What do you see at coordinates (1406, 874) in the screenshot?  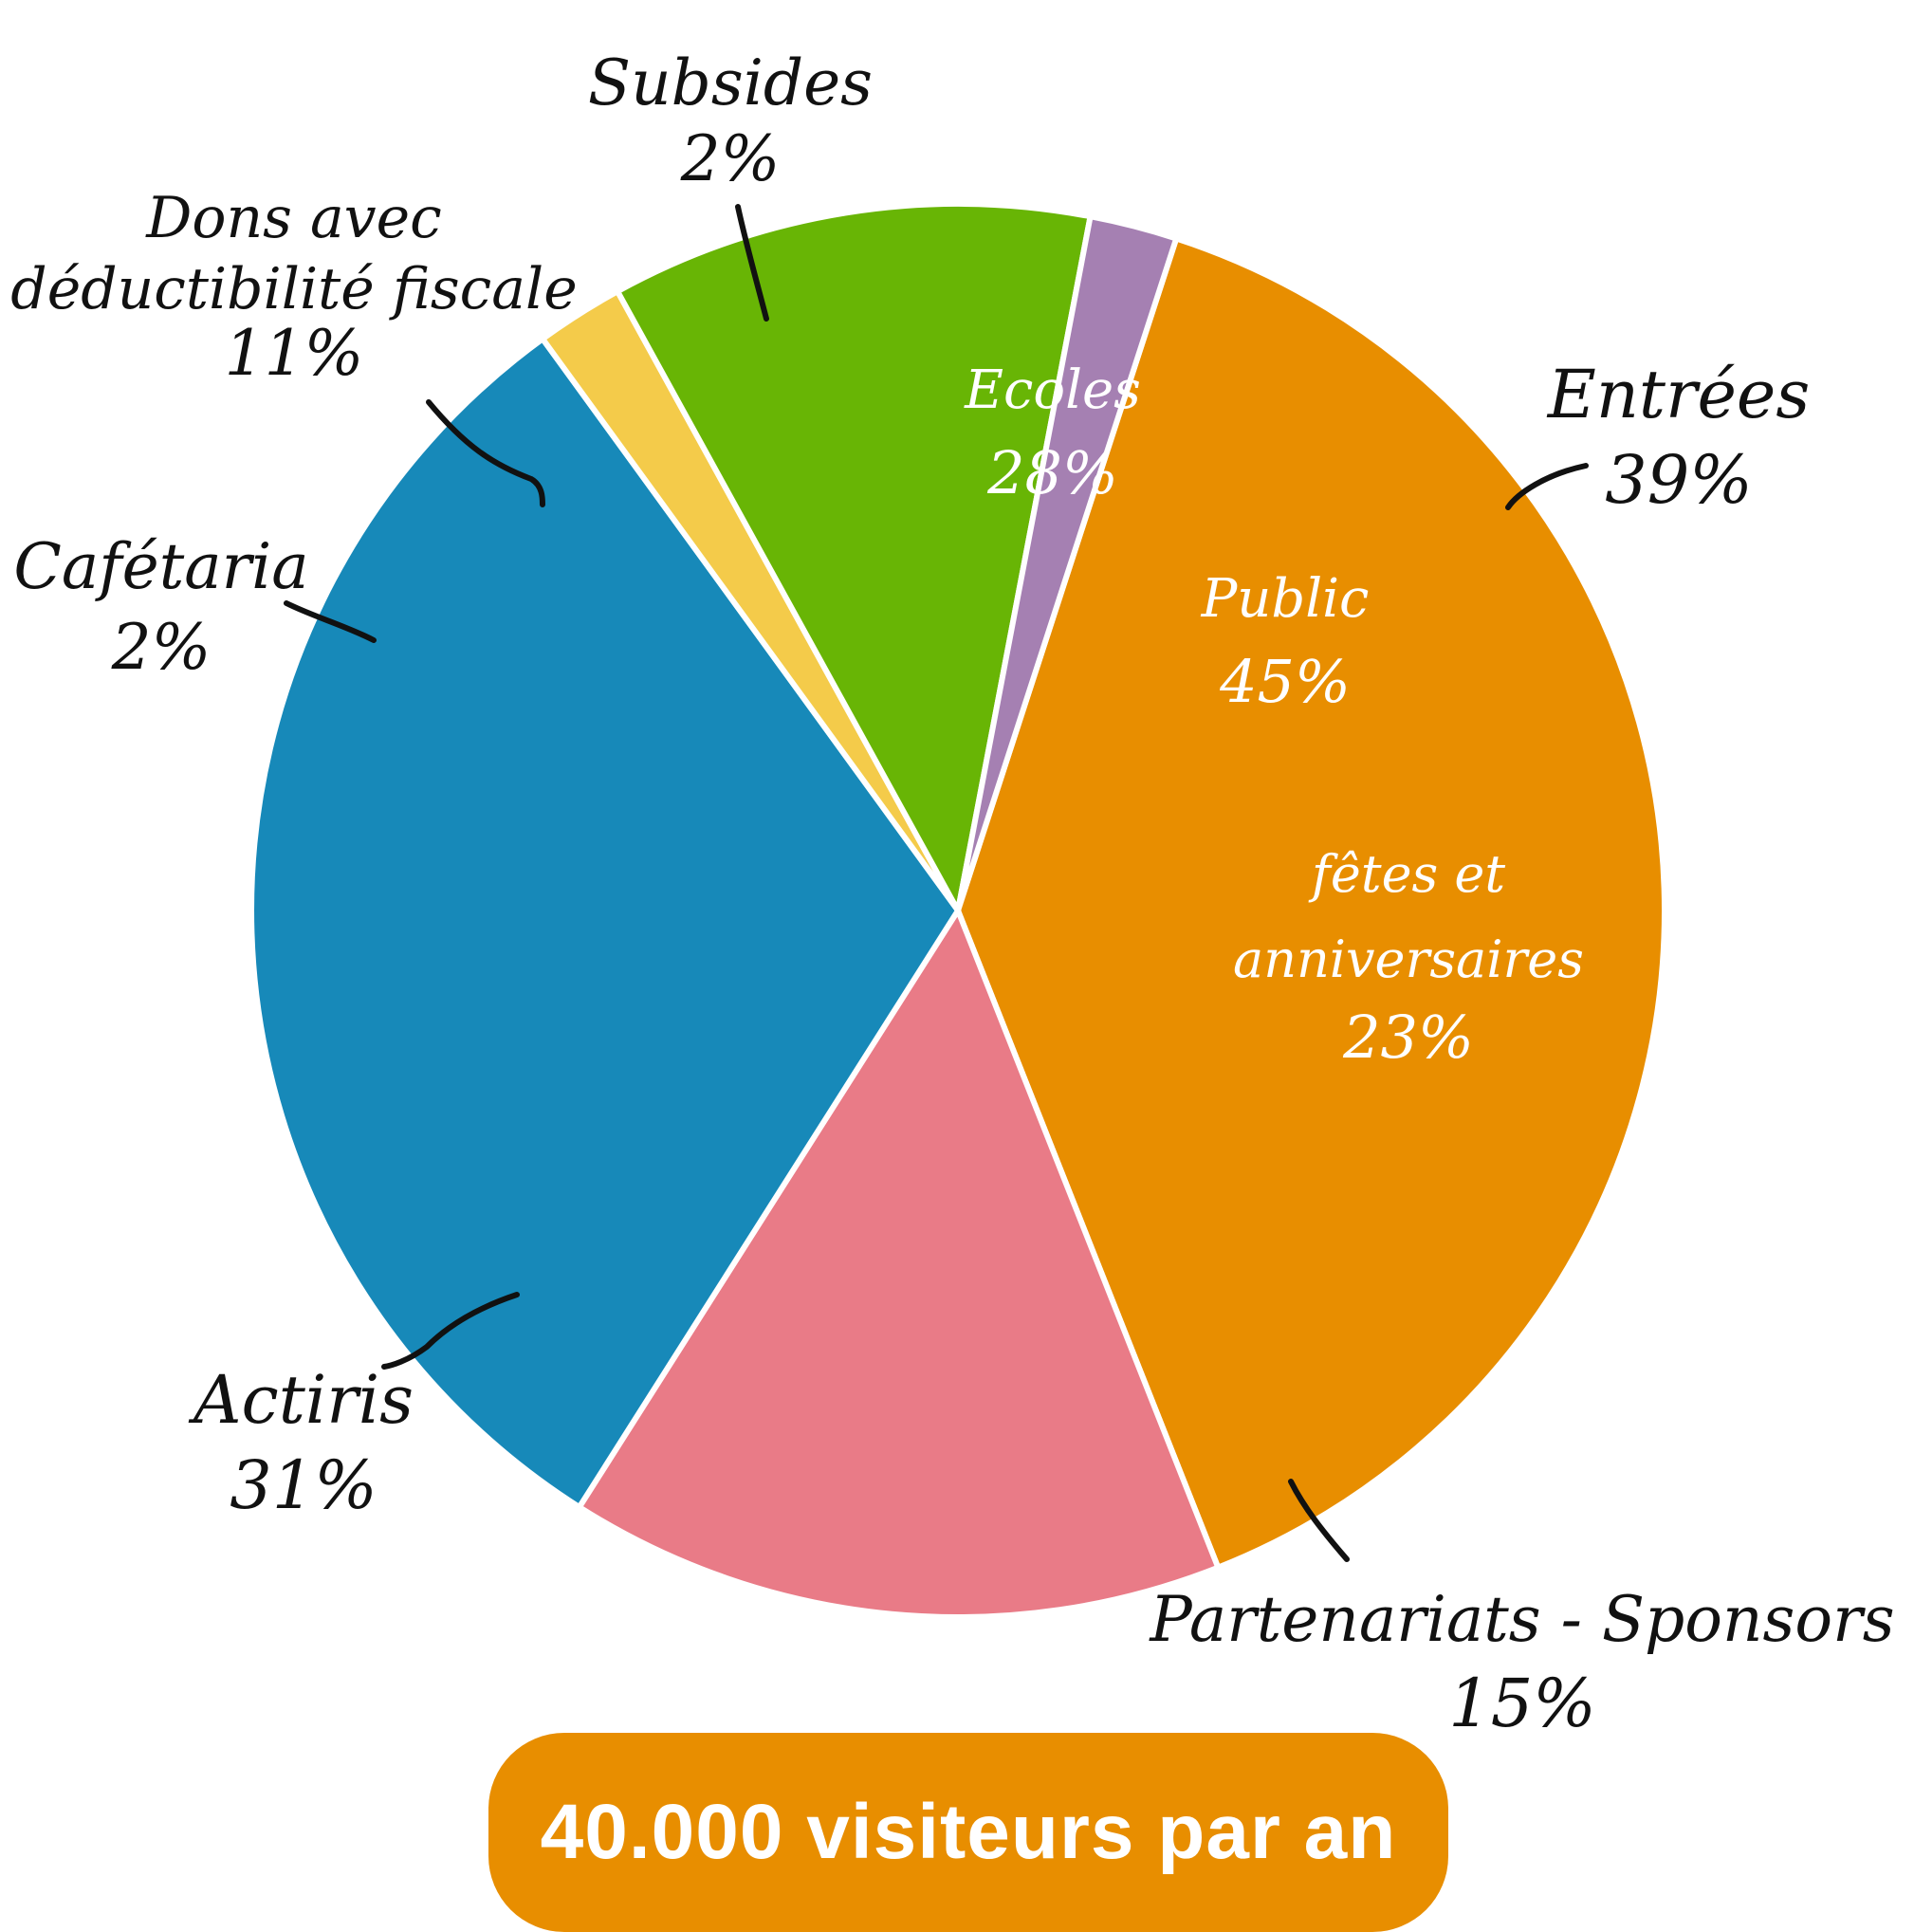 I see `sublabel-fetes-line1: fêtes et` at bounding box center [1406, 874].